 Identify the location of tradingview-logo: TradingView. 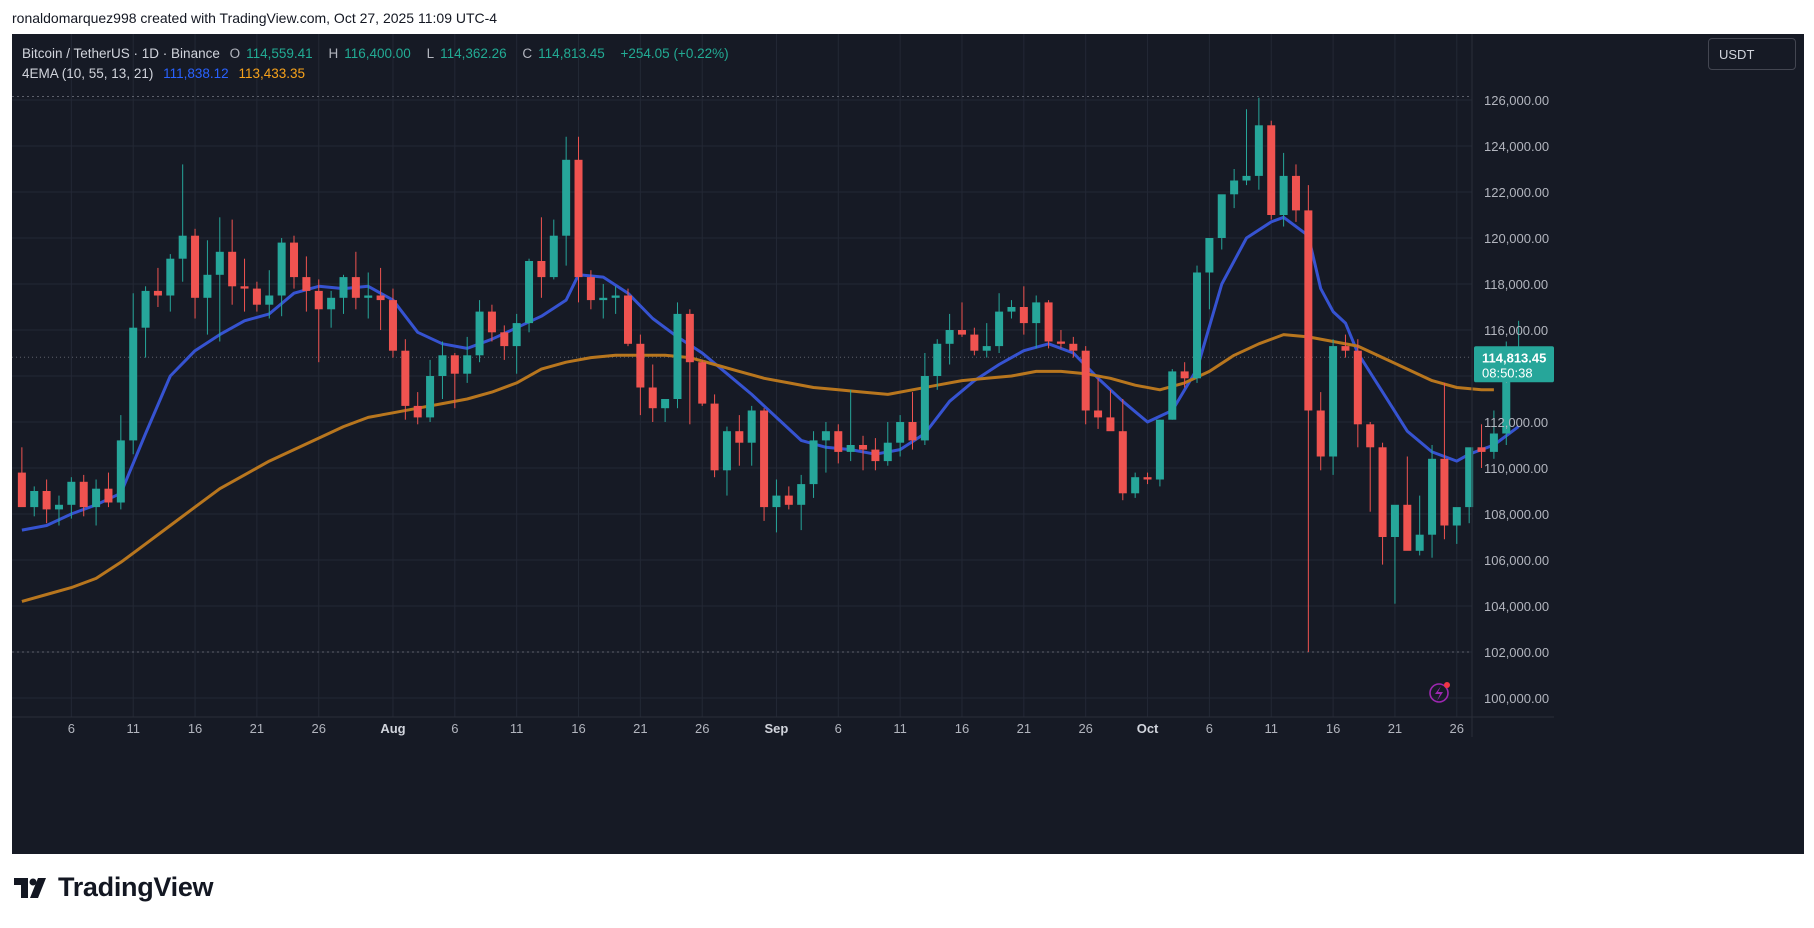
(114, 887).